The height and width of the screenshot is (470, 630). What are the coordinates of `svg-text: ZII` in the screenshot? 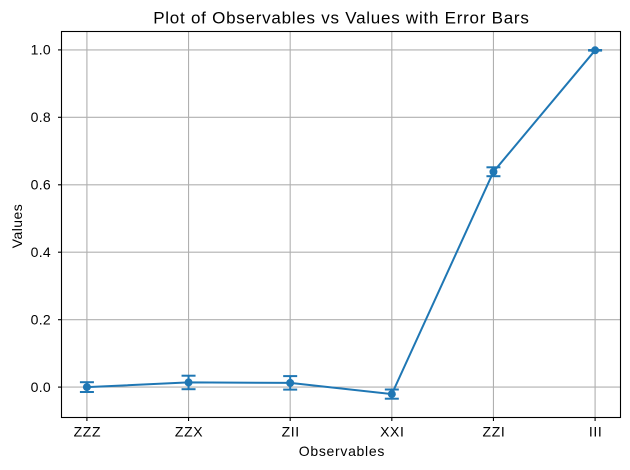 It's located at (291, 432).